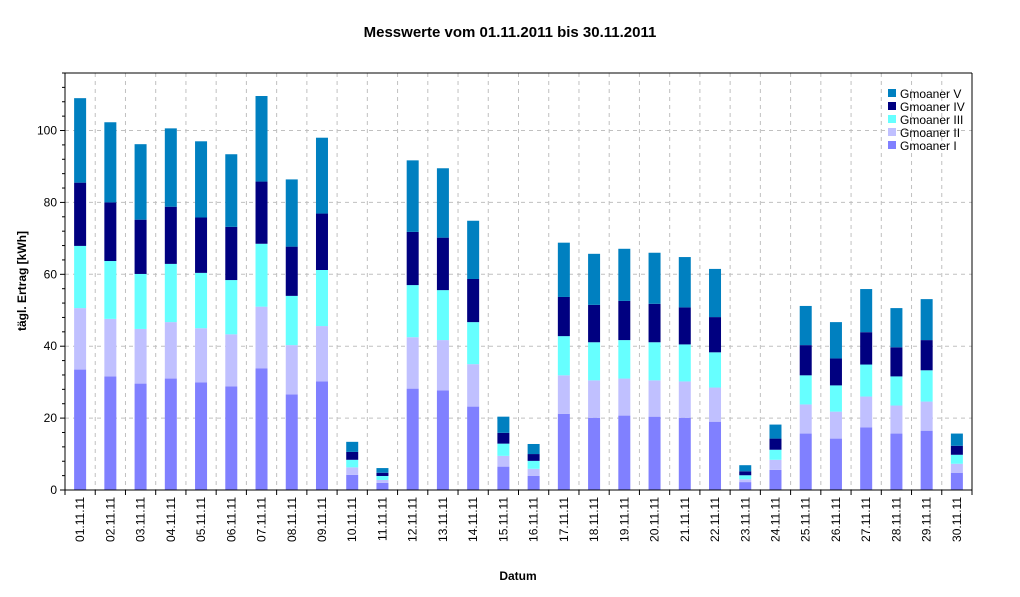  Describe the element at coordinates (715, 519) in the screenshot. I see `x-tick-label: 22.11.11` at that location.